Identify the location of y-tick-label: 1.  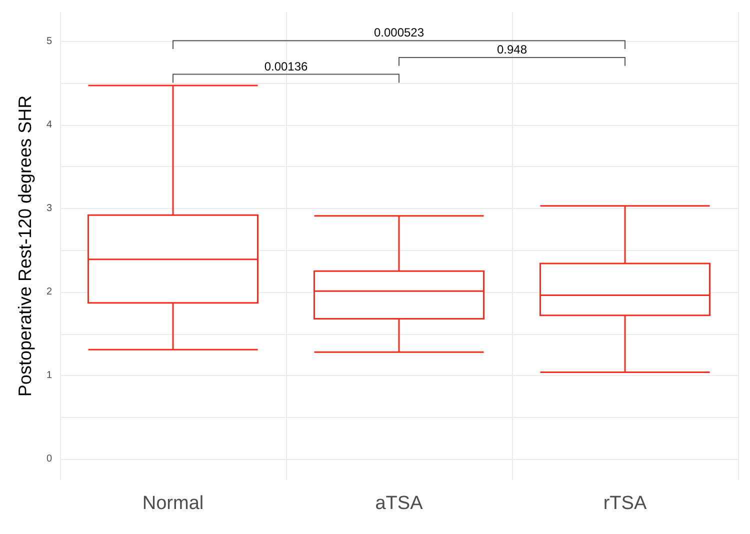
(49, 376).